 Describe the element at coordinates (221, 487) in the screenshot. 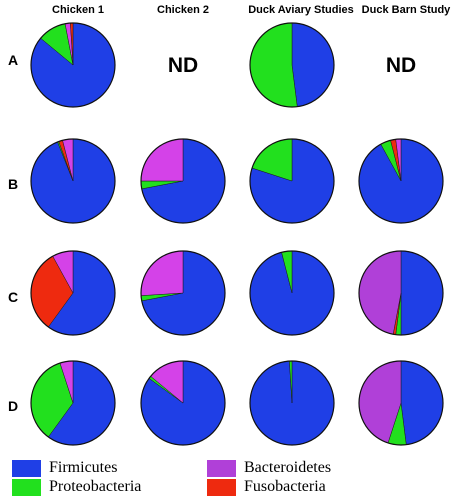

I see `legend-swatch-fusobacteria` at that location.